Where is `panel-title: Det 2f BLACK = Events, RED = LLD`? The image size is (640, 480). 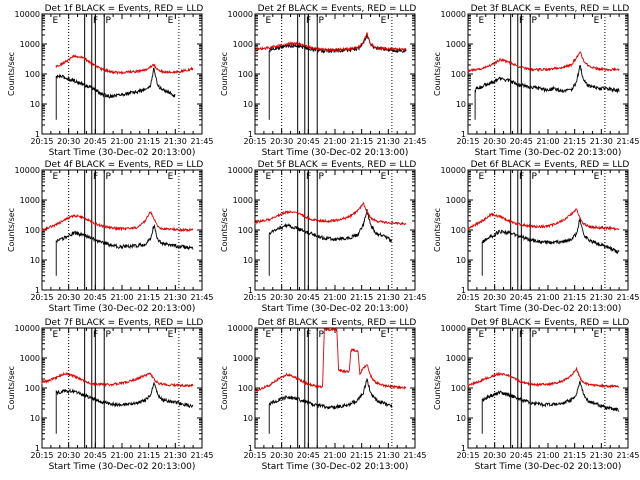 panel-title: Det 2f BLACK = Events, RED = LLD is located at coordinates (337, 9).